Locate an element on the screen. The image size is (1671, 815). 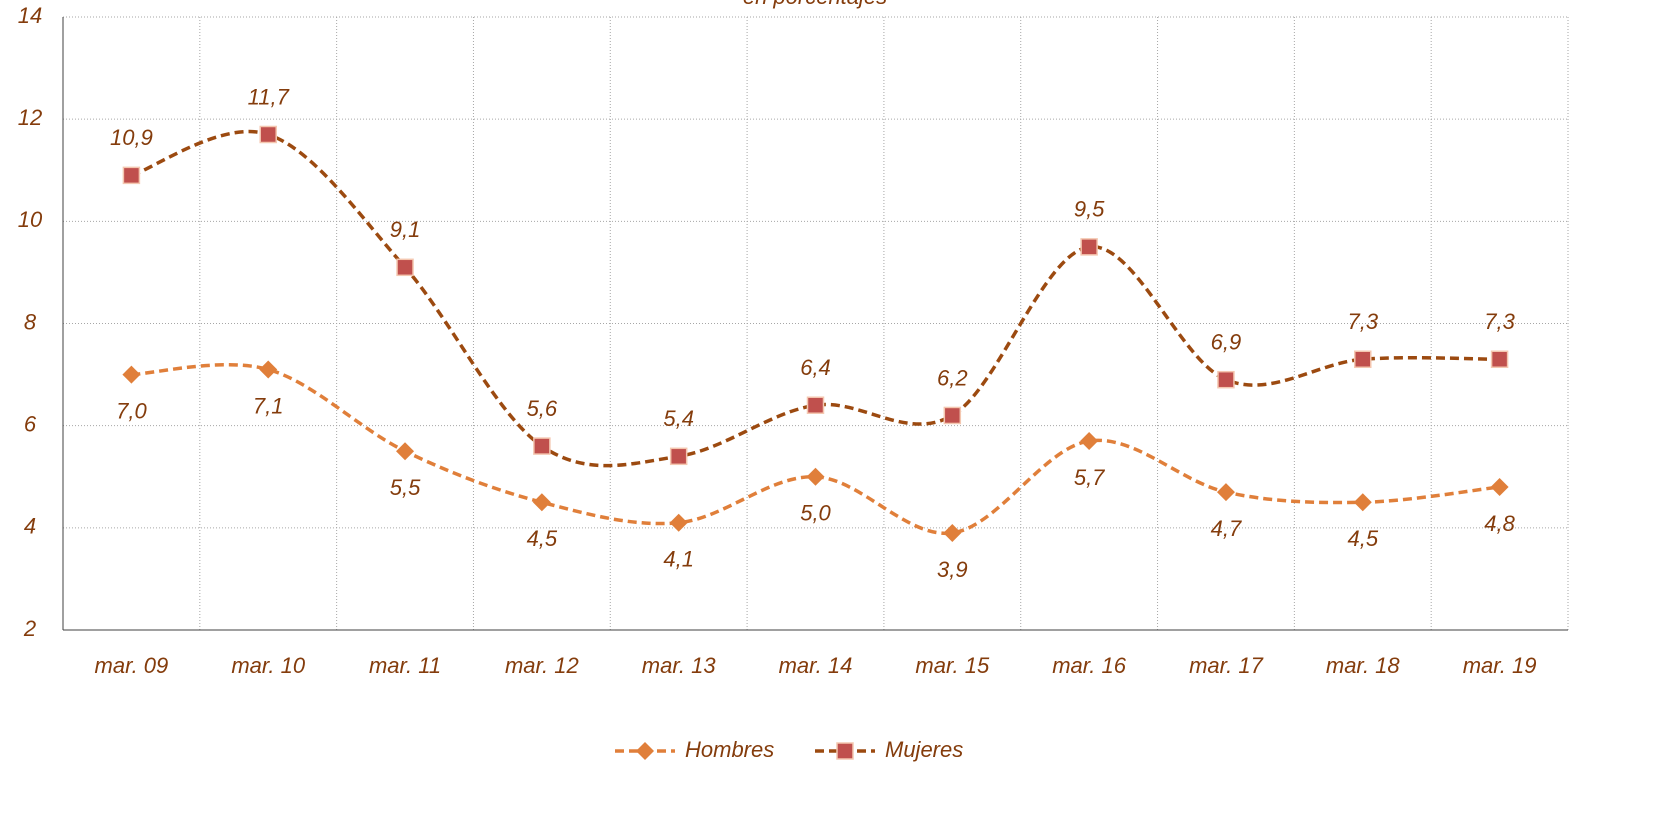
data-label: 11,7 is located at coordinates (269, 96).